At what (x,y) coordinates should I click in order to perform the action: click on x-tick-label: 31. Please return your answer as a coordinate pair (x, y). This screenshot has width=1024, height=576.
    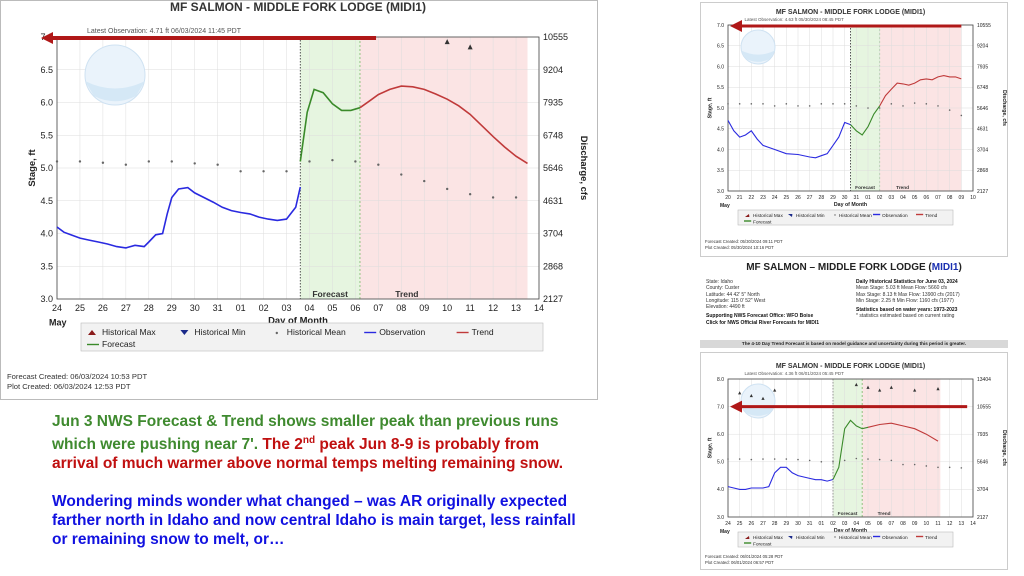
    Looking at the image, I should click on (810, 524).